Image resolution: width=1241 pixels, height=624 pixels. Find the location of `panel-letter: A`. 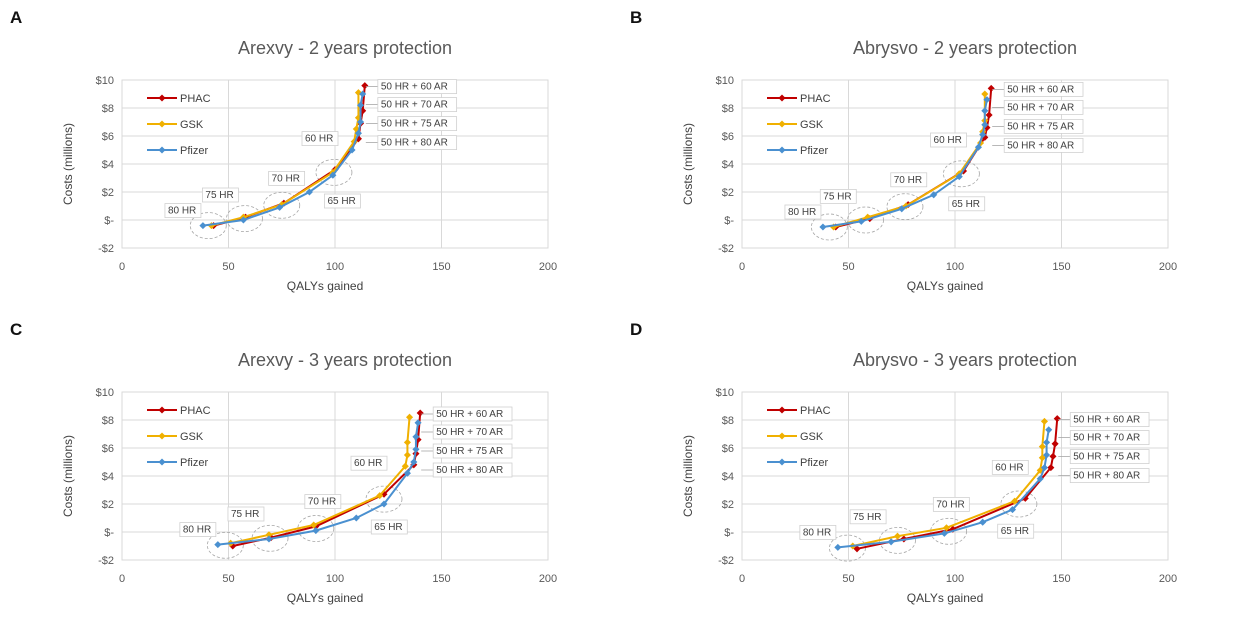

panel-letter: A is located at coordinates (16, 17).